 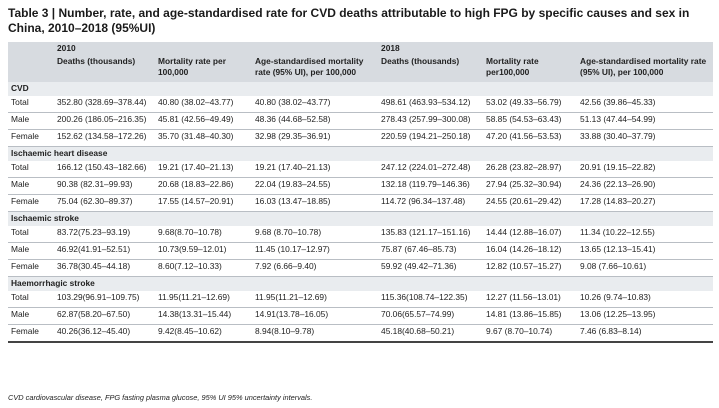 What do you see at coordinates (104, 234) in the screenshot?
I see `table-cell: 83.72(75.23–93.19)` at bounding box center [104, 234].